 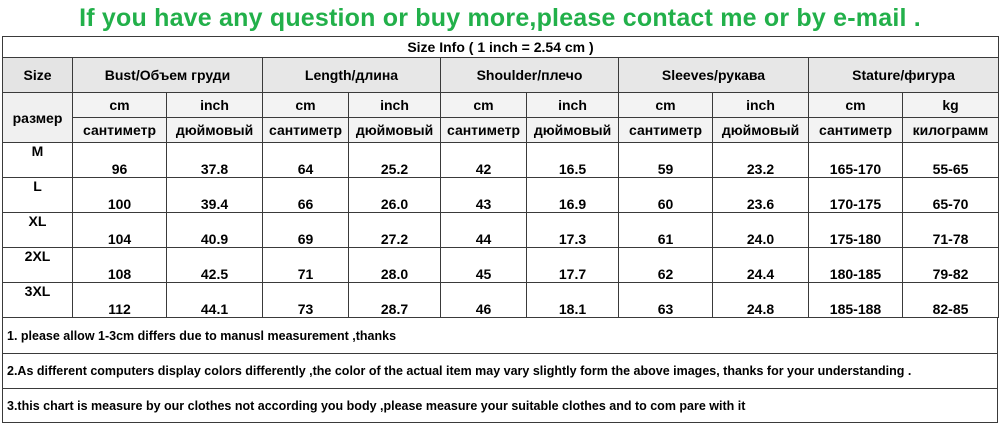 I want to click on table-cell: 55-65, so click(x=950, y=160).